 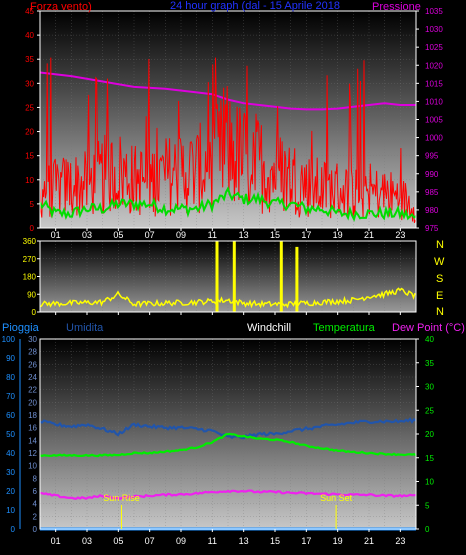 I want to click on humidity-tick-label: 6, so click(x=35, y=491).